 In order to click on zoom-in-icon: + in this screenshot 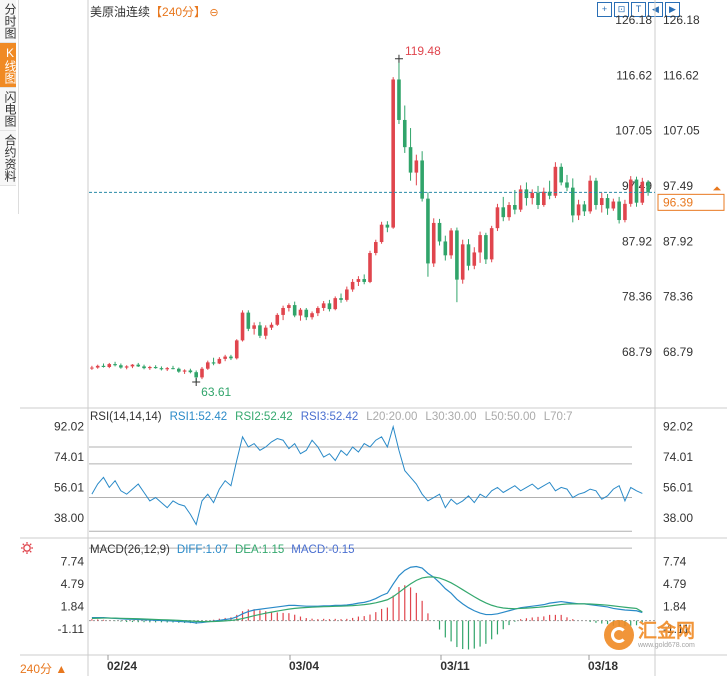, I will do `click(604, 9)`.